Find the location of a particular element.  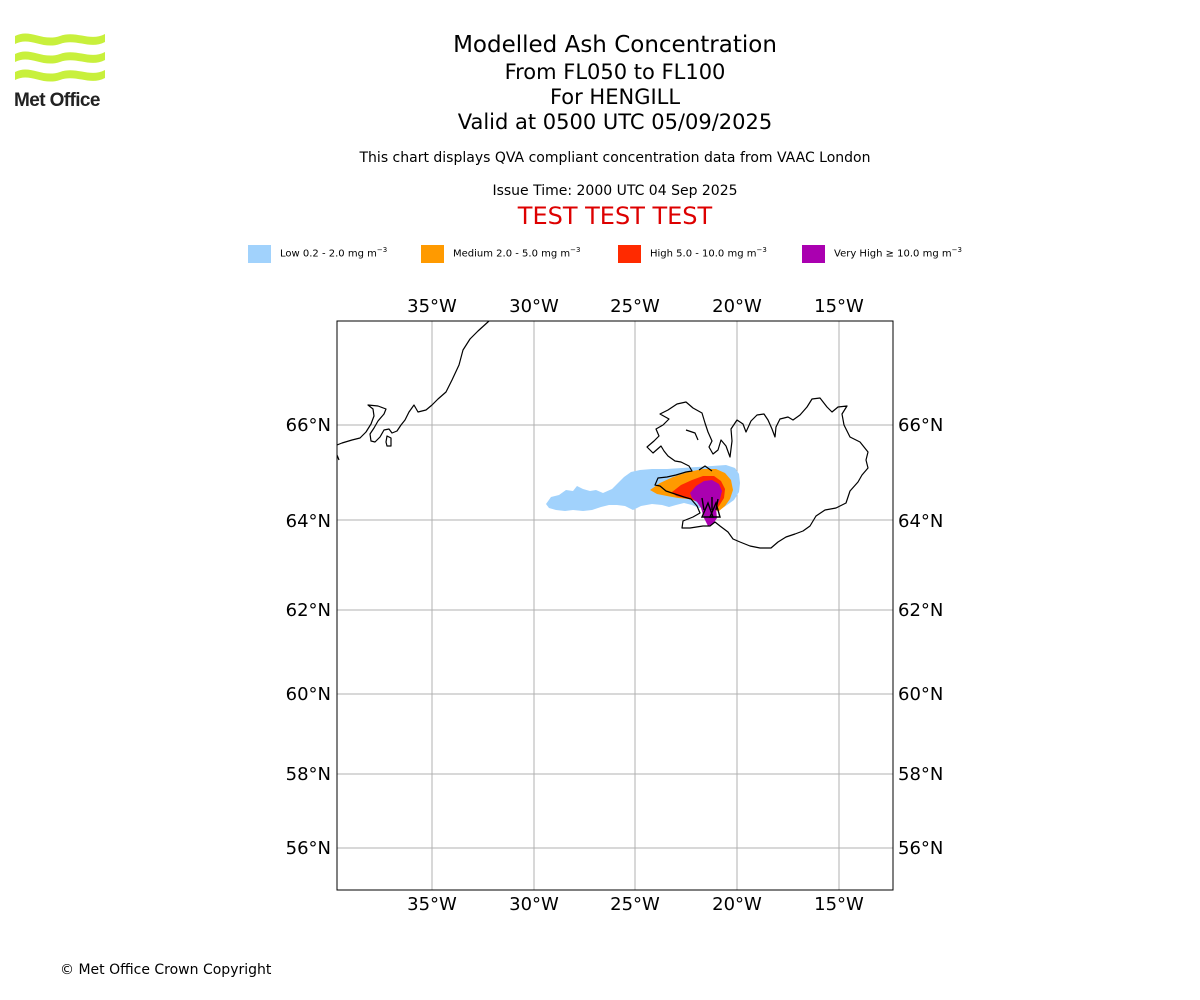

copyright-notice: © Met Office Crown Copyright is located at coordinates (166, 970).